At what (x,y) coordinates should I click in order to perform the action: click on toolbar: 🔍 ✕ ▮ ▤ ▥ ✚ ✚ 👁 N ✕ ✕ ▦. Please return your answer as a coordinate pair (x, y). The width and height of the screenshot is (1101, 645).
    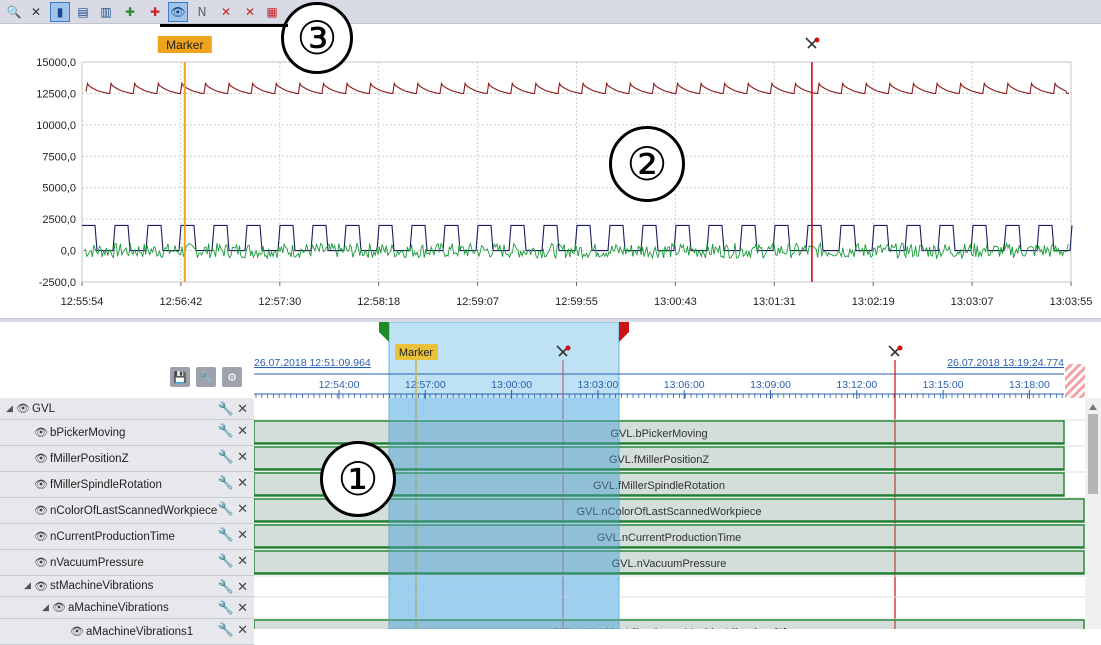
    Looking at the image, I should click on (550, 12).